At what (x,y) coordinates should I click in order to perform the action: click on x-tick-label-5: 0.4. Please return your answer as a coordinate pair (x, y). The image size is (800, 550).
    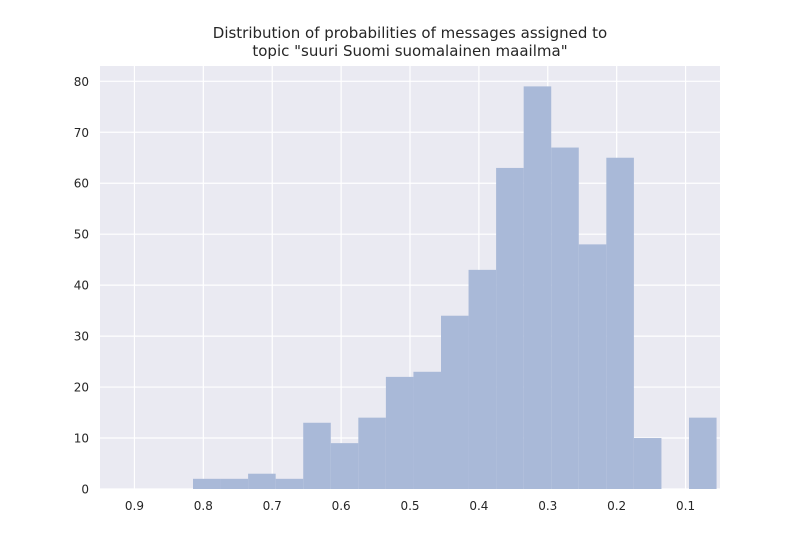
    Looking at the image, I should click on (478, 506).